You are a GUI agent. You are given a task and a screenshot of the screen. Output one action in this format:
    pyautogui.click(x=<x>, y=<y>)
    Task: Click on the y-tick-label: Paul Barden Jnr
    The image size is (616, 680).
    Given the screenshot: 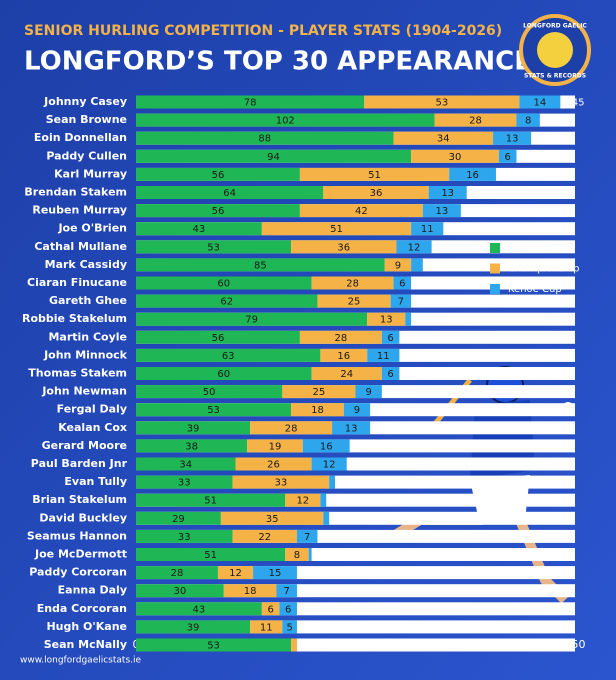 What is the action you would take?
    pyautogui.click(x=79, y=463)
    